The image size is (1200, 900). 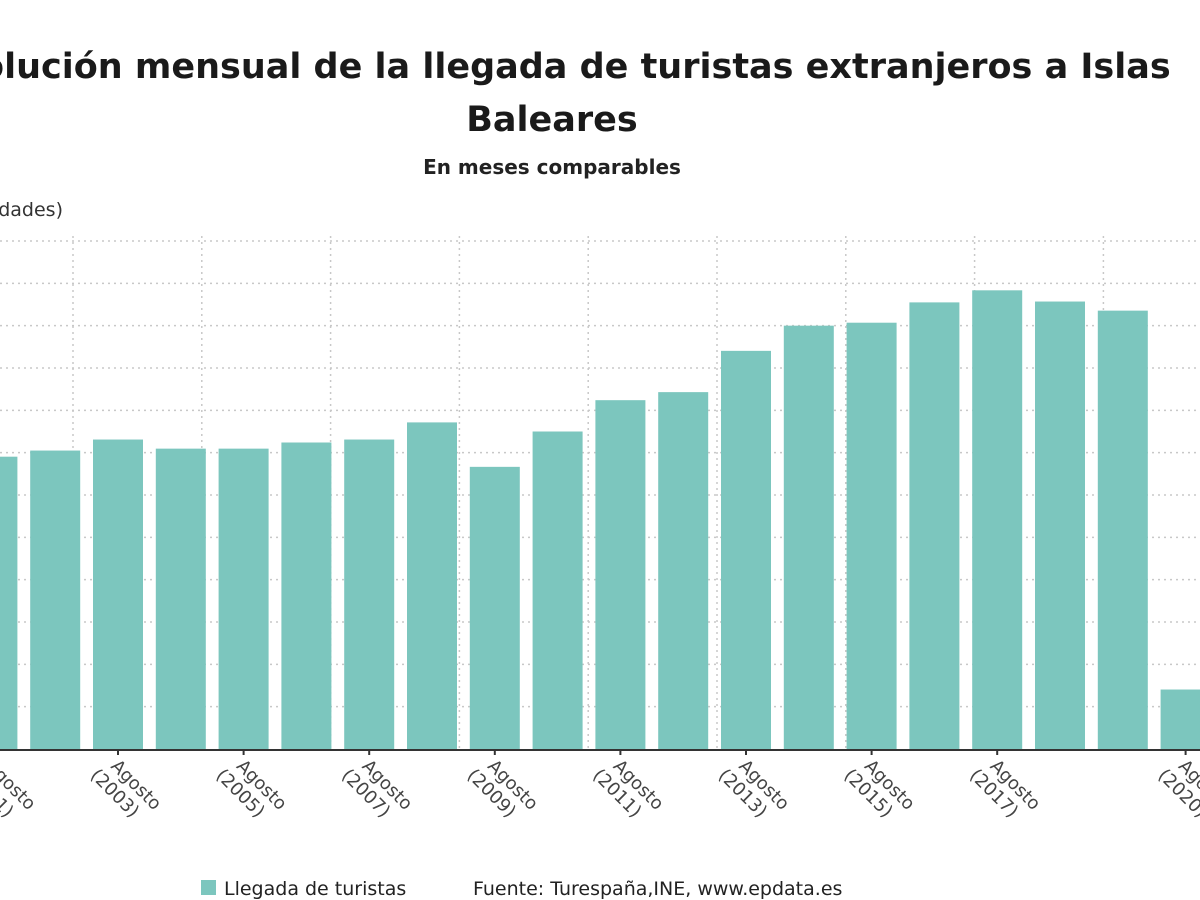 I want to click on bar-2005, so click(x=243, y=598).